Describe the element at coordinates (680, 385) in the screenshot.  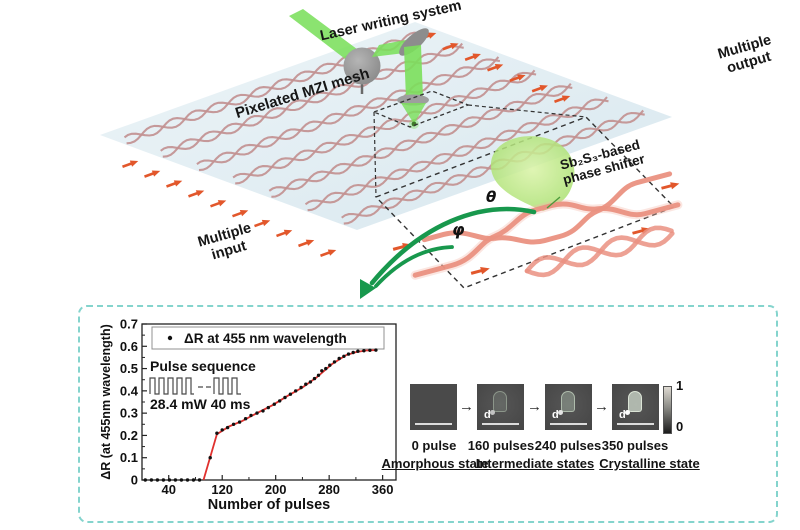
I see `colorbar-max-label: 1` at that location.